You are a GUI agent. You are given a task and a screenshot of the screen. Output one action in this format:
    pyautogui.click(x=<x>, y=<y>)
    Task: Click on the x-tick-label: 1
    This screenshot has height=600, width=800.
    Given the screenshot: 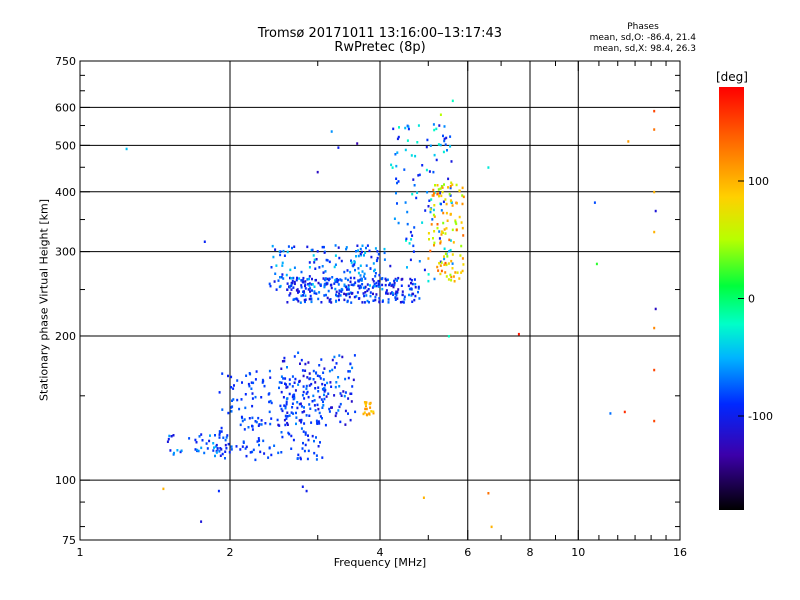 What is the action you would take?
    pyautogui.click(x=80, y=552)
    